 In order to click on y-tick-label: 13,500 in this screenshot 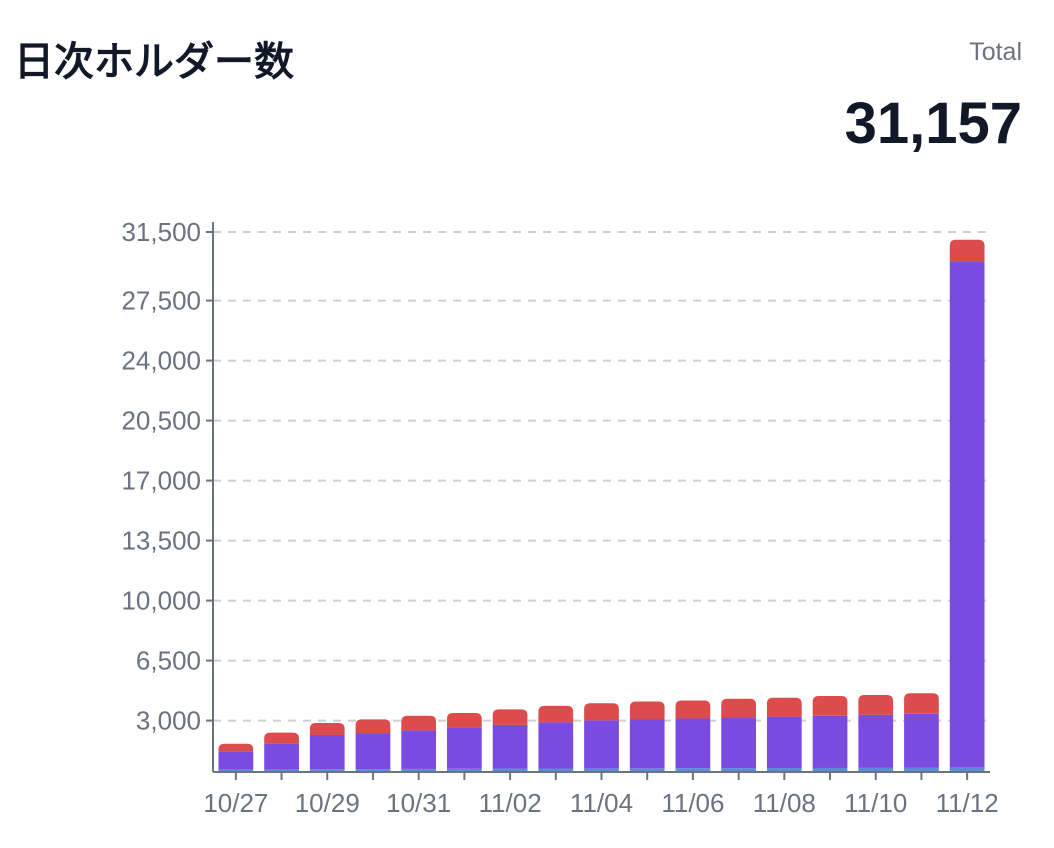, I will do `click(161, 541)`.